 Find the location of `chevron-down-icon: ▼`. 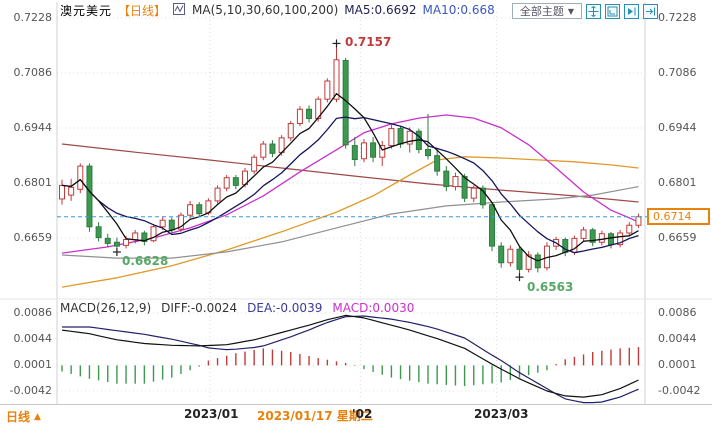

chevron-down-icon: ▼ is located at coordinates (571, 11).